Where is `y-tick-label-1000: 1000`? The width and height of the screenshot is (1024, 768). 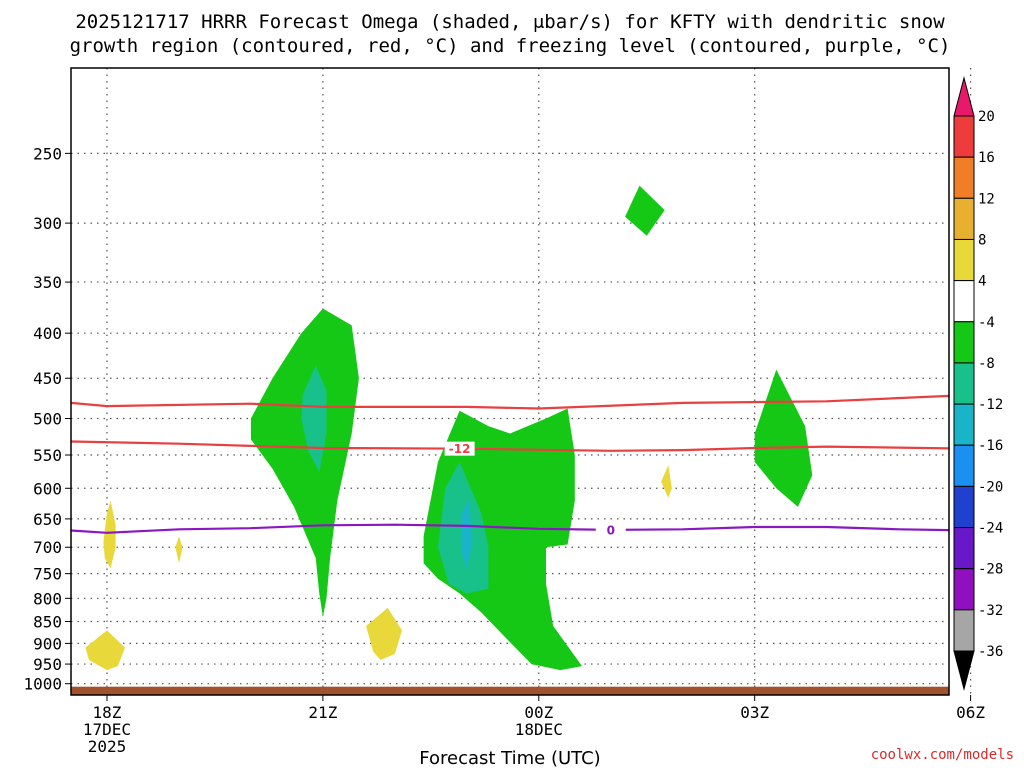
y-tick-label-1000: 1000 is located at coordinates (42, 684).